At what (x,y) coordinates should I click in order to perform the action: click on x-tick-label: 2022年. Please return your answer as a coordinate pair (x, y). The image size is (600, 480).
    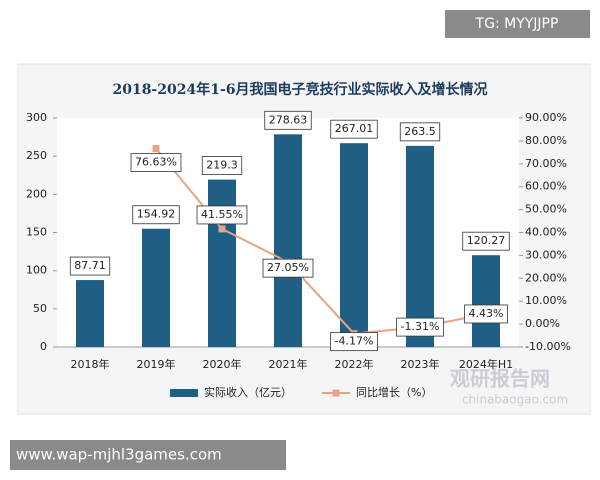
    Looking at the image, I should click on (354, 364).